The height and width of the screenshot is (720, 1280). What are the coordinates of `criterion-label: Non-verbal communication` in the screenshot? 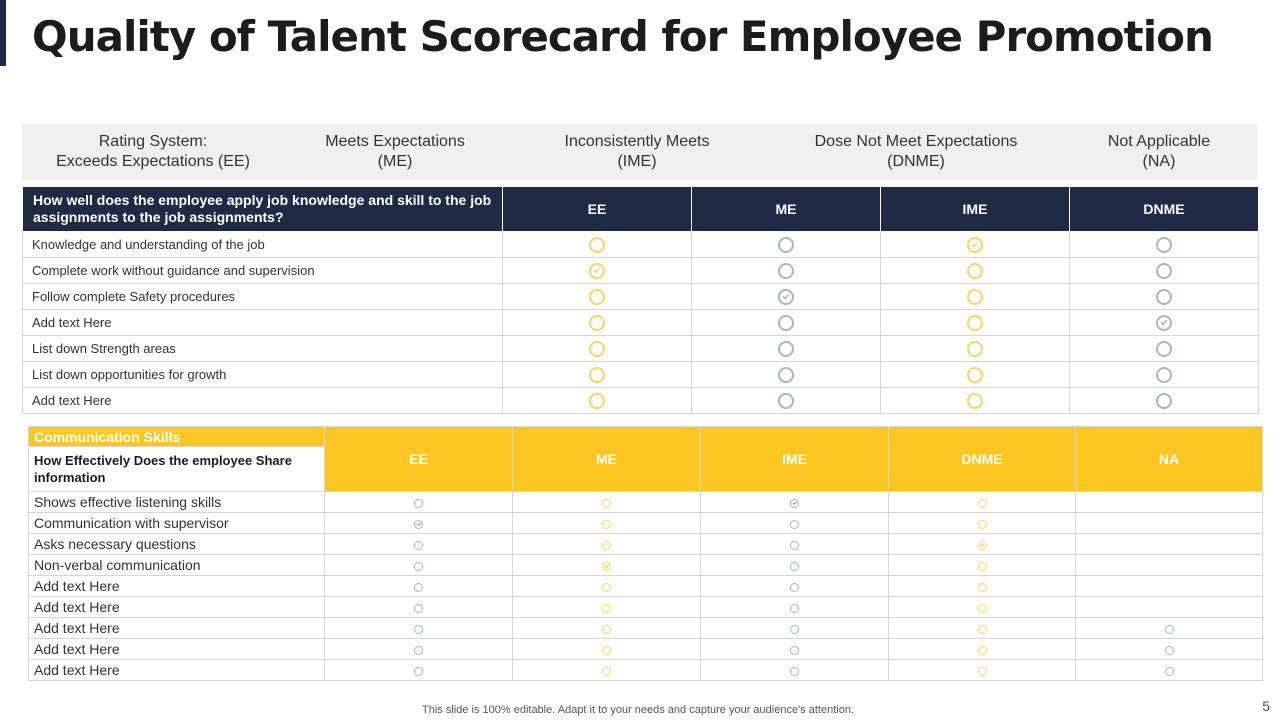 It's located at (176, 565).